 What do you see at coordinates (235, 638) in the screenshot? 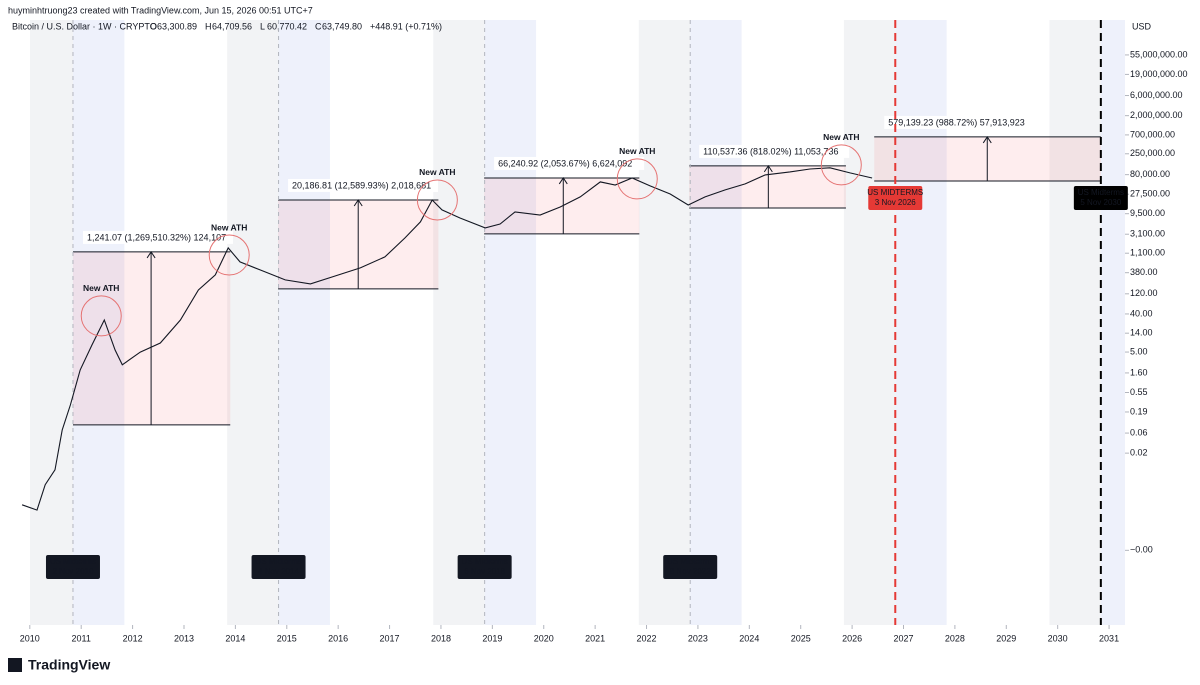
I see `x-tick-label: 2014` at bounding box center [235, 638].